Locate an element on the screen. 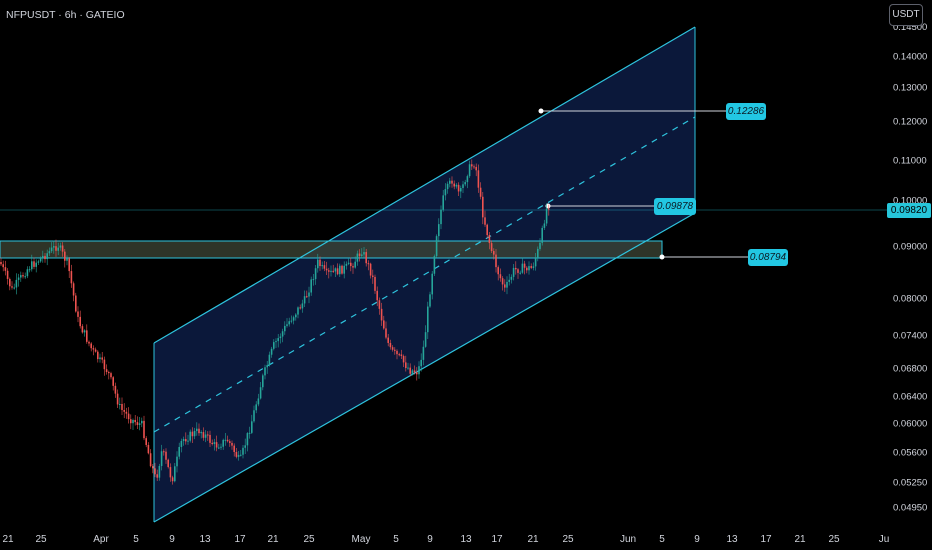 Image resolution: width=932 pixels, height=550 pixels. price-axis-label-cut: 0.14500 is located at coordinates (910, 27).